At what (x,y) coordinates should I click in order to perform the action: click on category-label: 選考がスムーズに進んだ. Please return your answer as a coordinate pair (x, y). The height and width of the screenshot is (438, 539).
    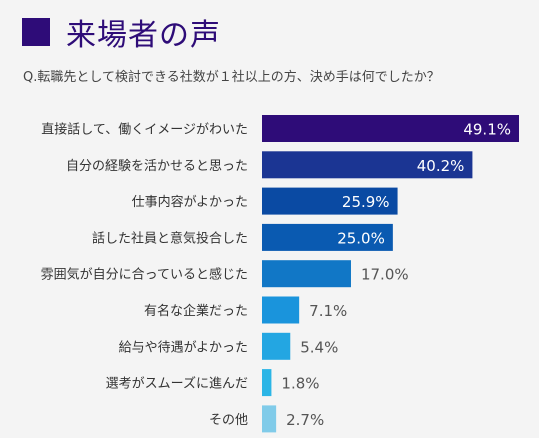
    Looking at the image, I should click on (177, 384).